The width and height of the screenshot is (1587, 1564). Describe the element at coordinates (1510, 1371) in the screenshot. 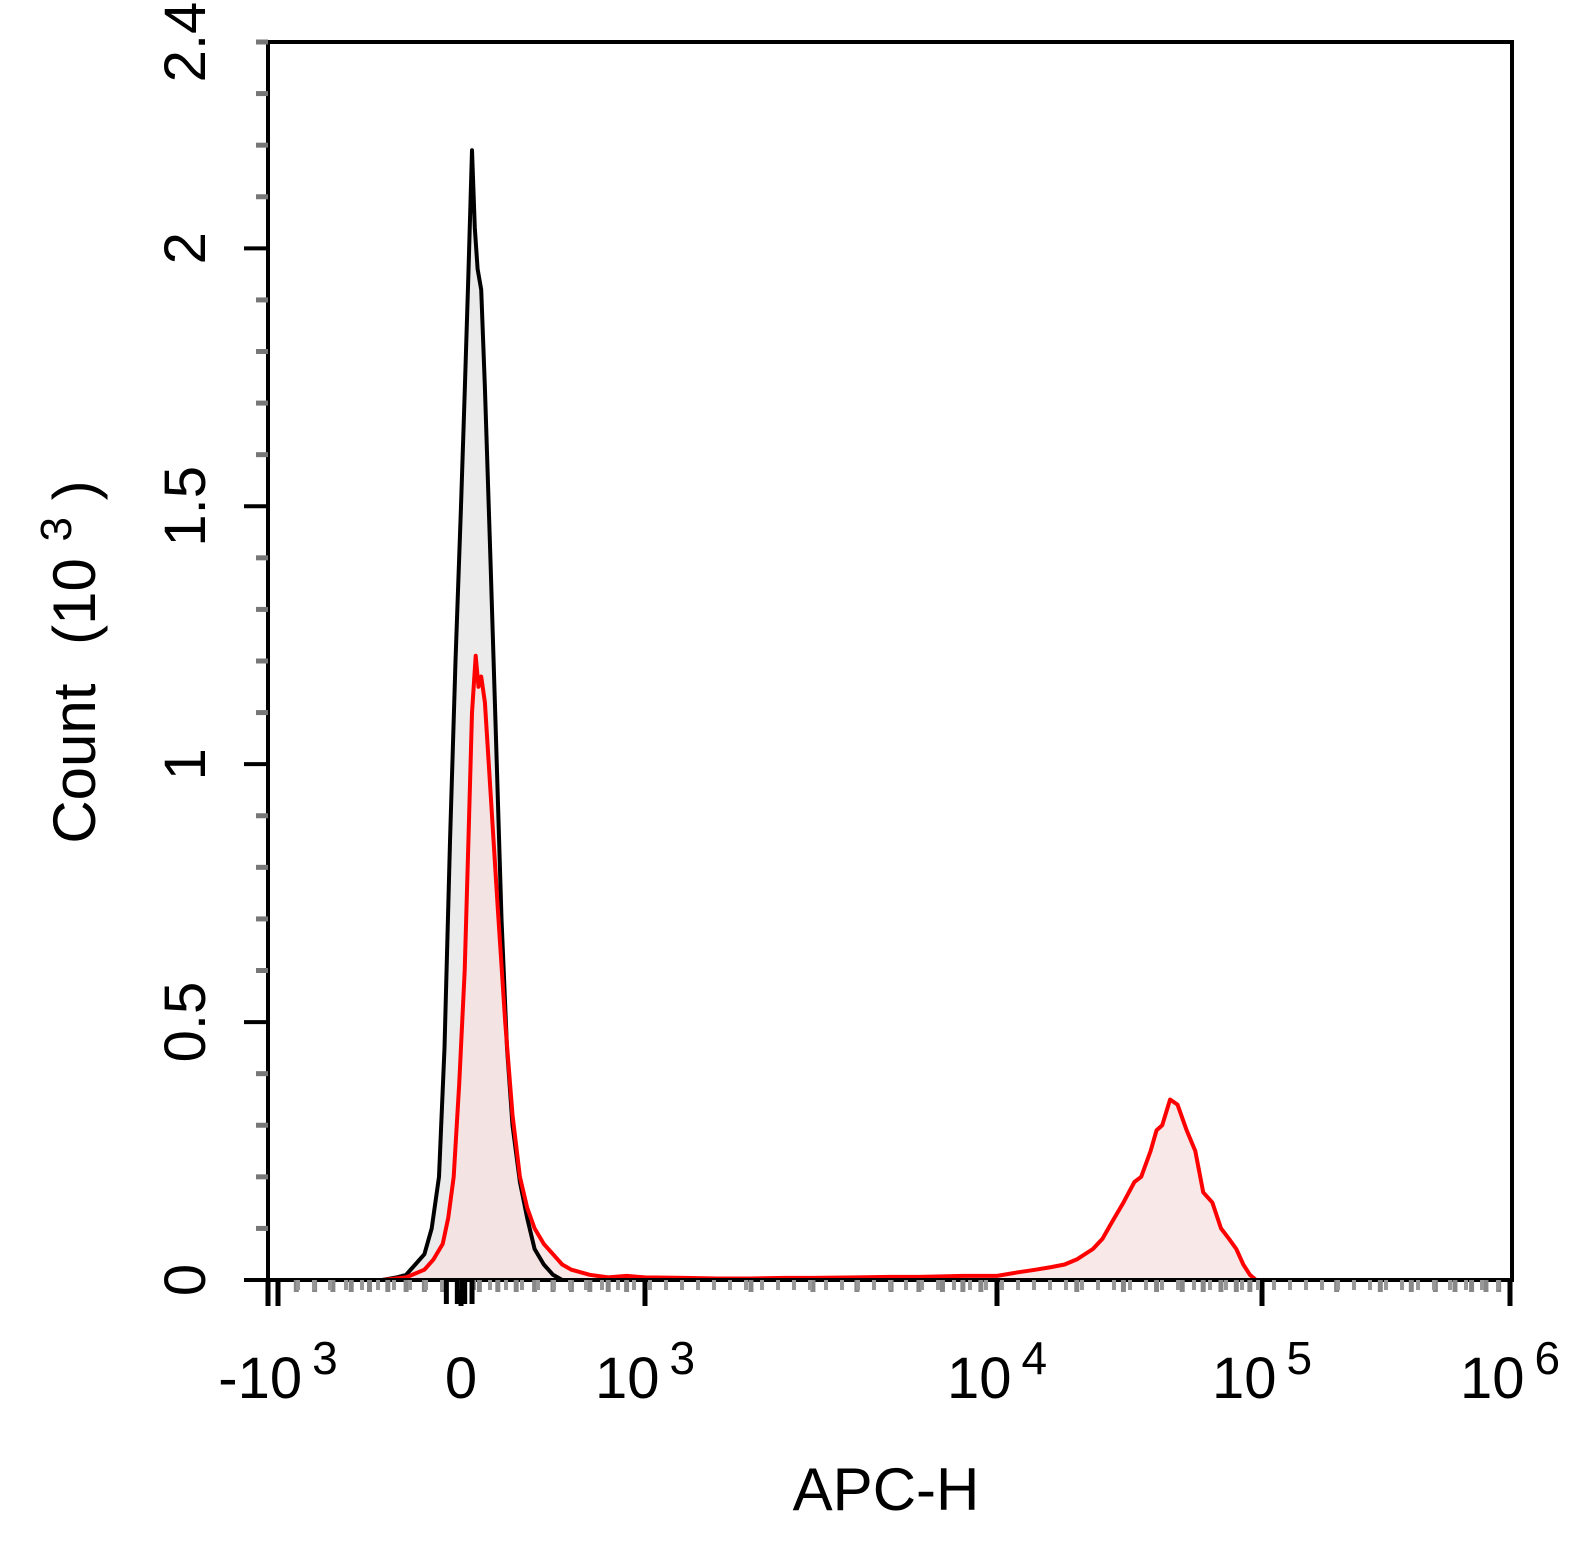

I see `x-tick-label: 10 6` at that location.